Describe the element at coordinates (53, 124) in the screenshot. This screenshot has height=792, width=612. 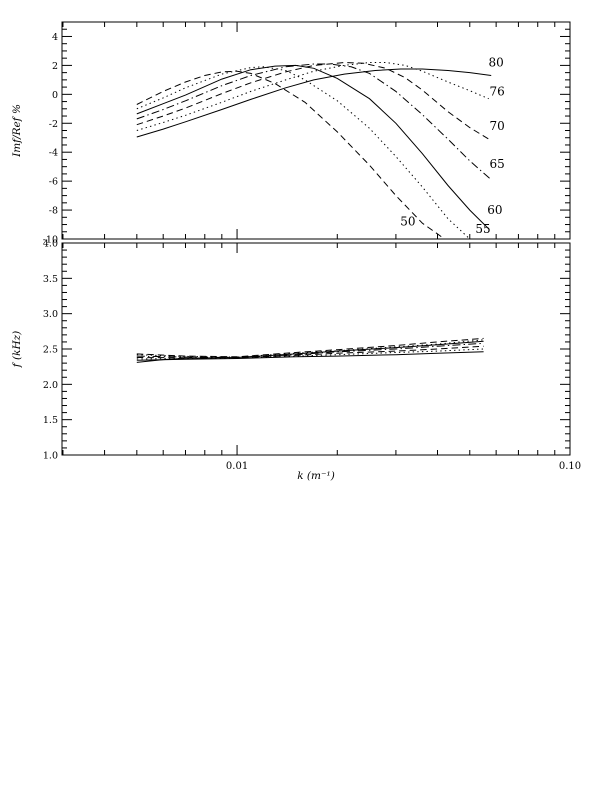
I see `y-tick-label: -2` at that location.